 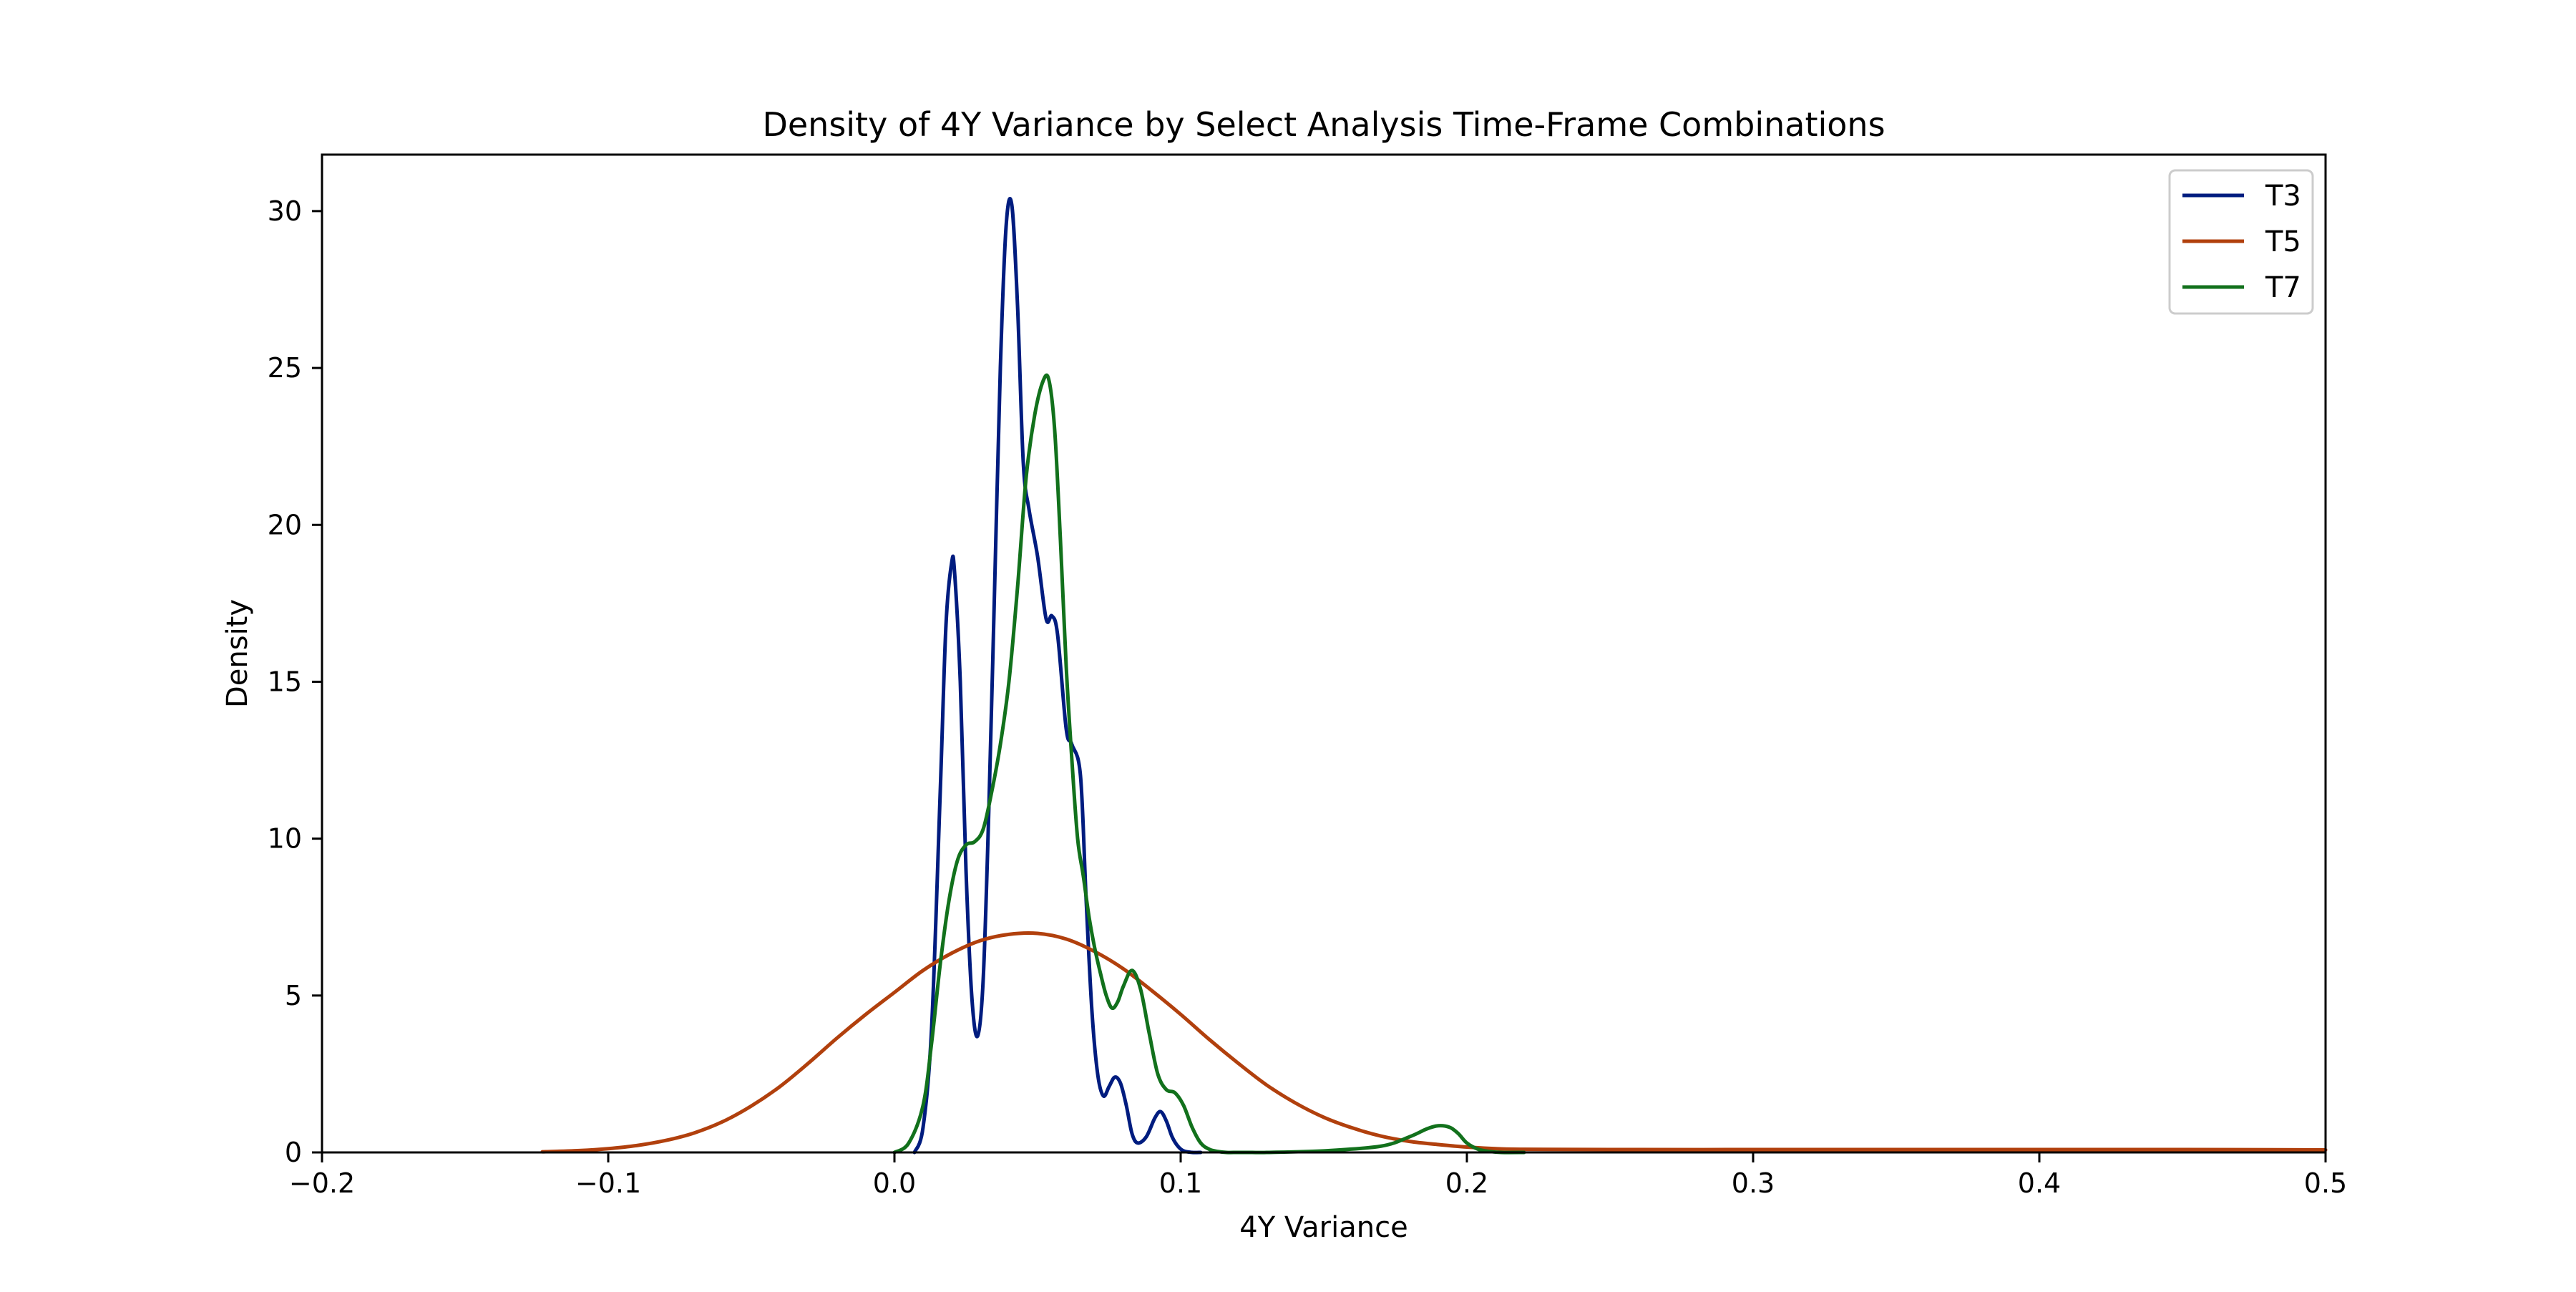 What do you see at coordinates (1753, 1183) in the screenshot?
I see `x-tick-label: 0.3` at bounding box center [1753, 1183].